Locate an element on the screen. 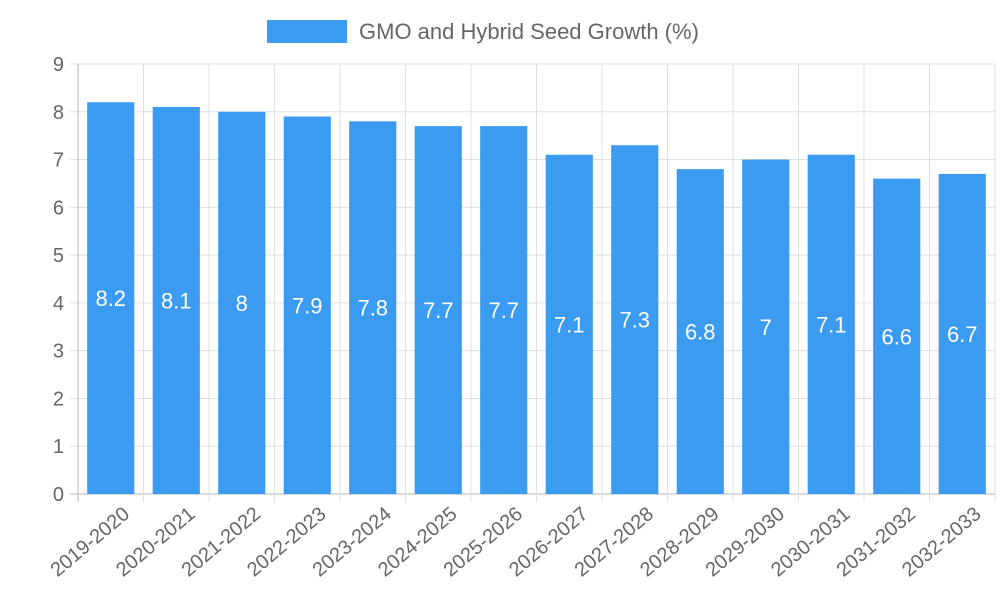 The width and height of the screenshot is (1000, 605). y-tick-label: 0 is located at coordinates (58, 495).